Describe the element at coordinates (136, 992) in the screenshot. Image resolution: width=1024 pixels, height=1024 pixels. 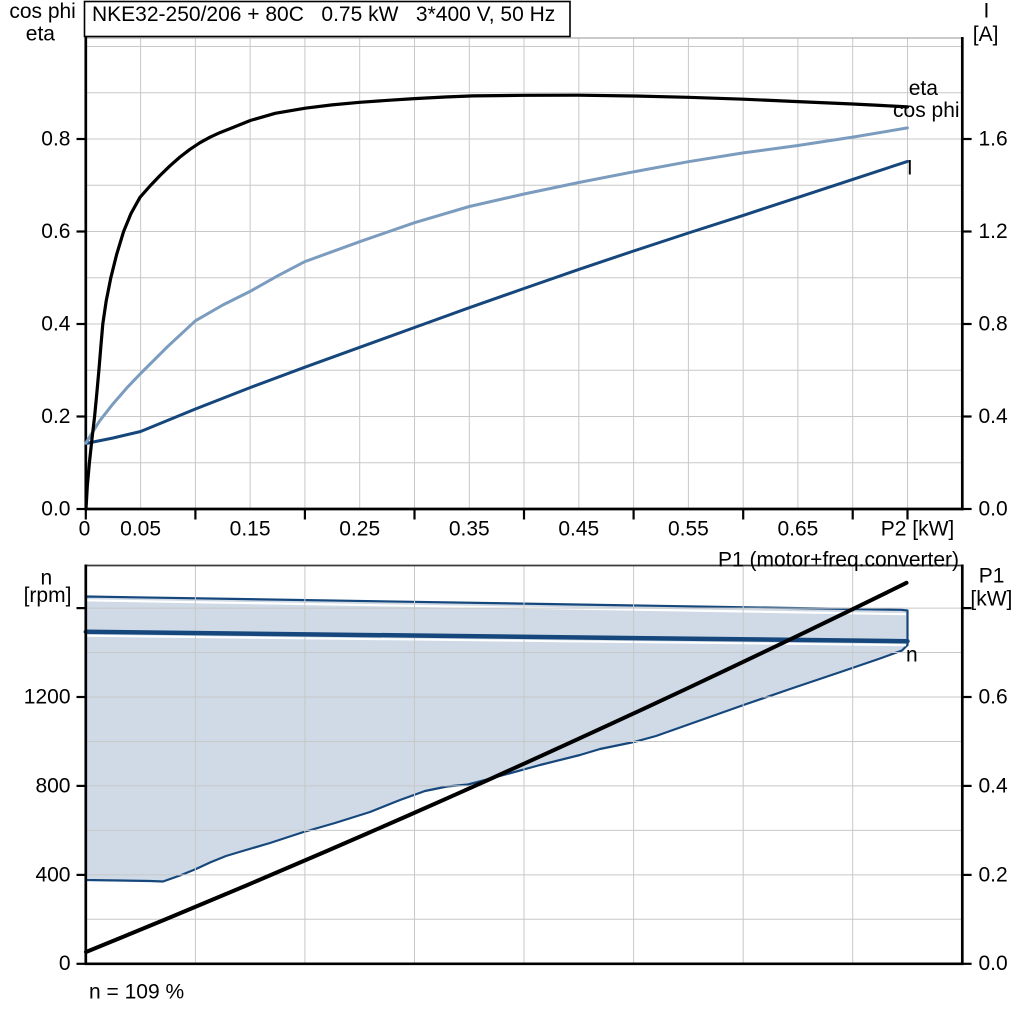
I see `svg-text: n = 109 %` at that location.